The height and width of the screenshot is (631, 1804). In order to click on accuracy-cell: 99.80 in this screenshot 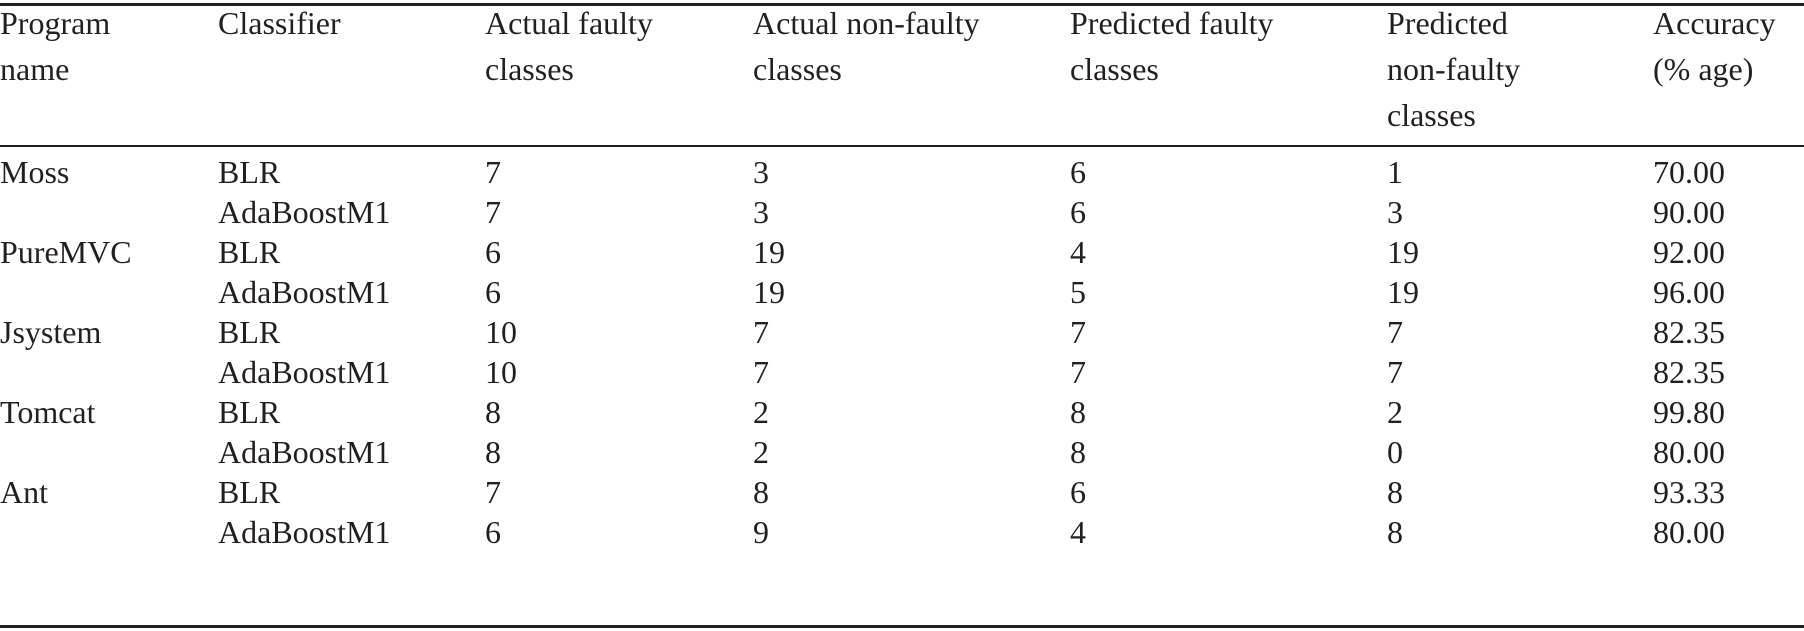, I will do `click(1689, 412)`.